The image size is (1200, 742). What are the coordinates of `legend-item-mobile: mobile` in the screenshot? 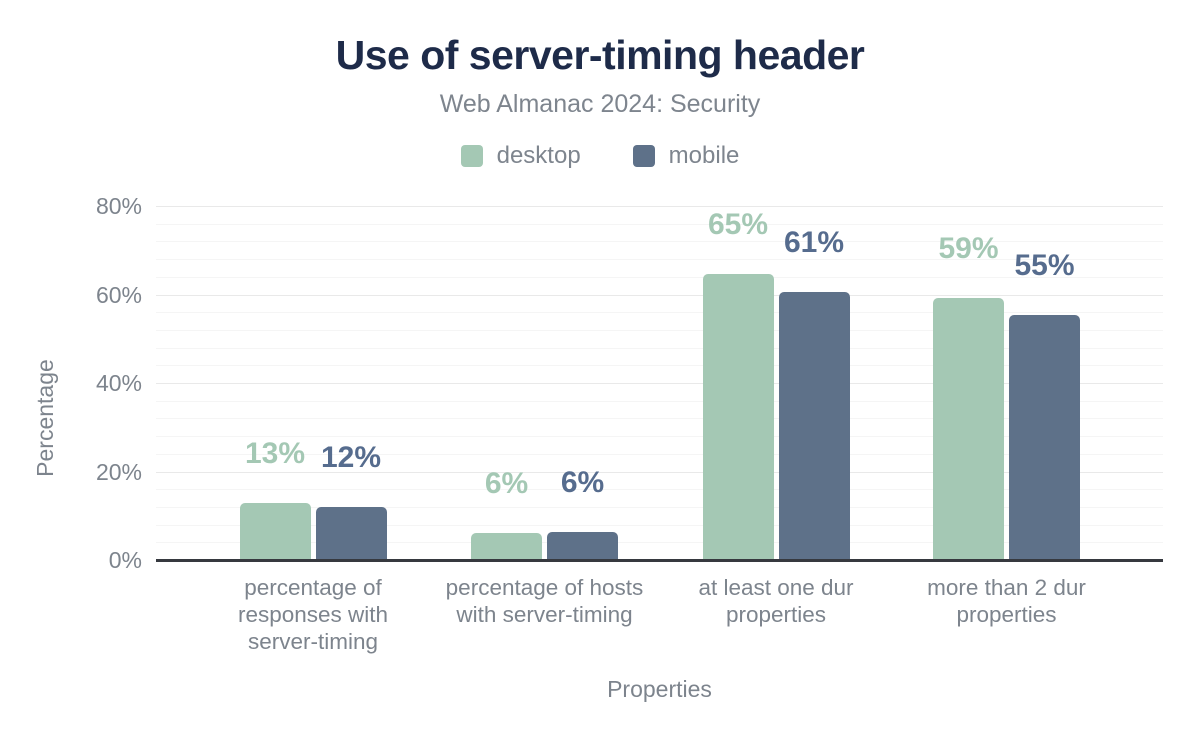 It's located at (686, 156).